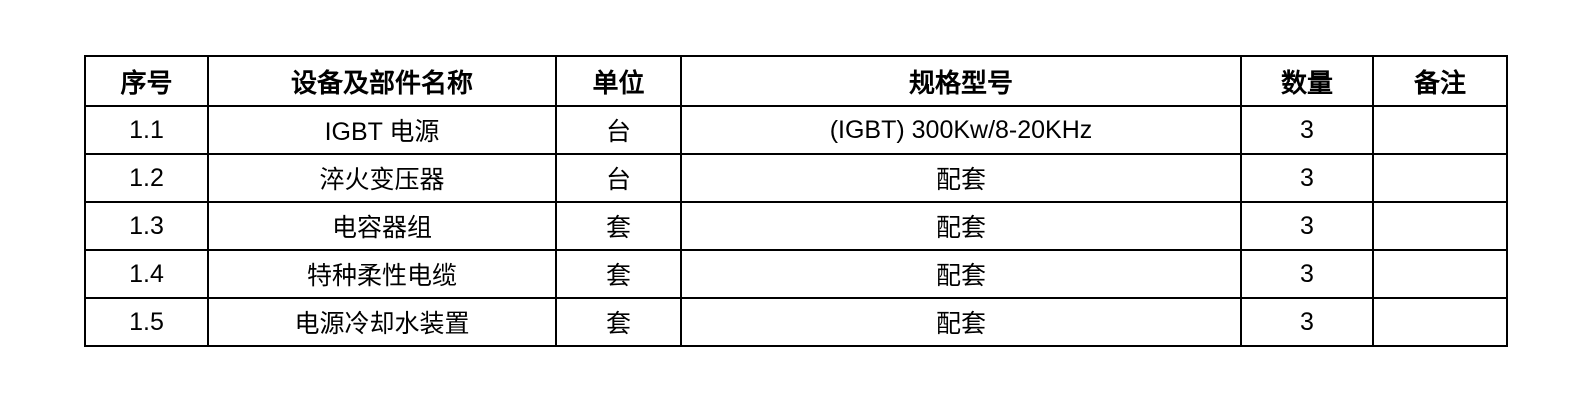 The width and height of the screenshot is (1587, 406). What do you see at coordinates (1307, 81) in the screenshot?
I see `column-header-qty: 数量` at bounding box center [1307, 81].